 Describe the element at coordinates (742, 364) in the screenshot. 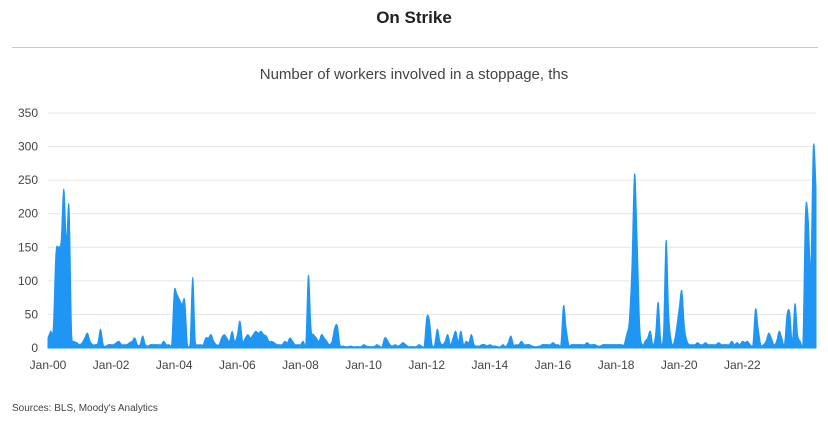

I see `x-tick-label: Jan-22` at that location.